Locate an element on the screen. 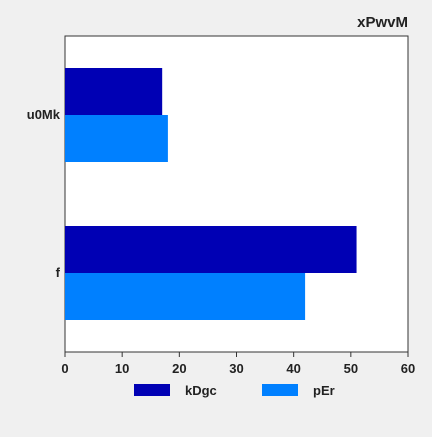 This screenshot has width=432, height=437. x-tick-label: 50 is located at coordinates (351, 368).